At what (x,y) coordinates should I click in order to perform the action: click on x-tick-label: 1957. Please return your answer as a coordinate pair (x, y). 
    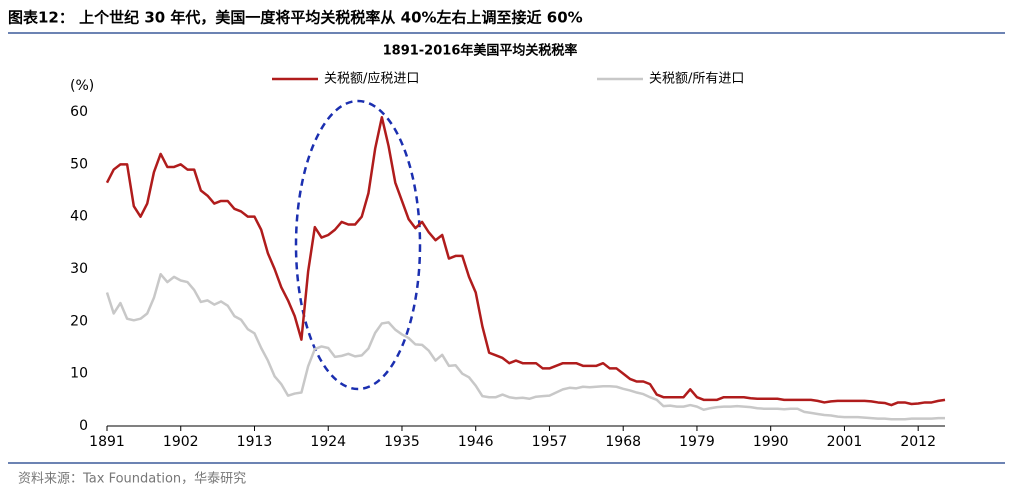
    Looking at the image, I should click on (550, 442).